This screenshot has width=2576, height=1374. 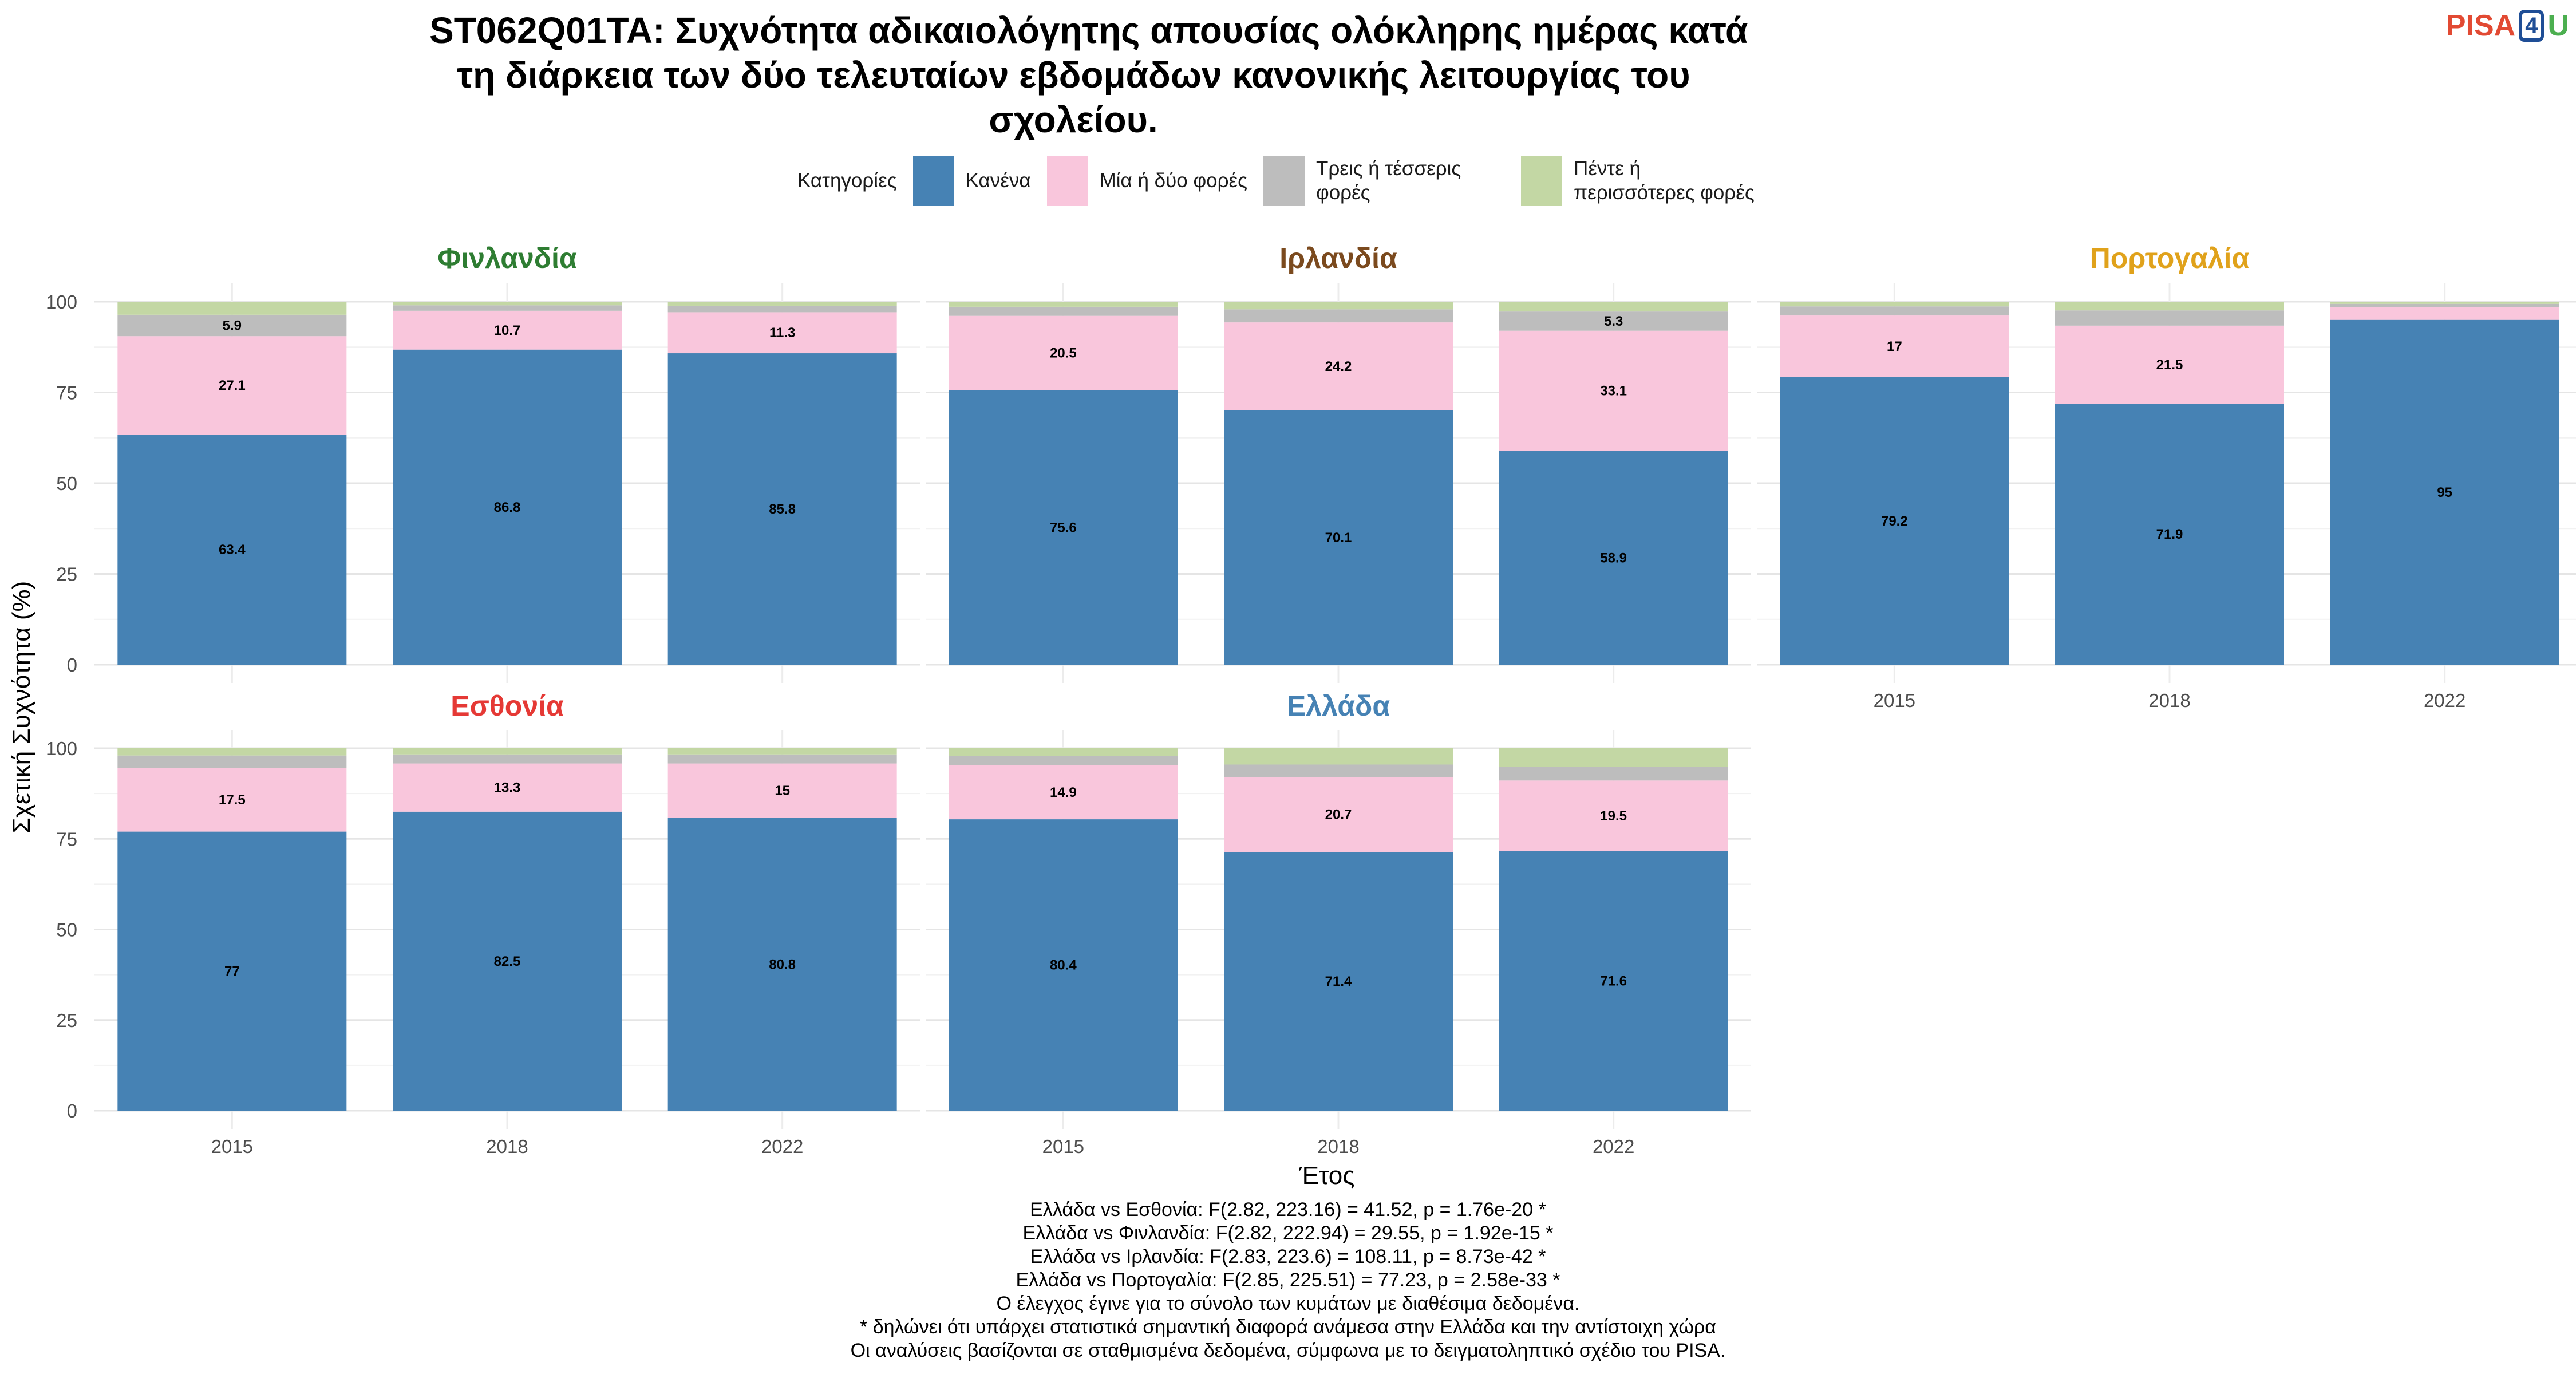 What do you see at coordinates (1894, 521) in the screenshot?
I see `bar-value-label: 79.2` at bounding box center [1894, 521].